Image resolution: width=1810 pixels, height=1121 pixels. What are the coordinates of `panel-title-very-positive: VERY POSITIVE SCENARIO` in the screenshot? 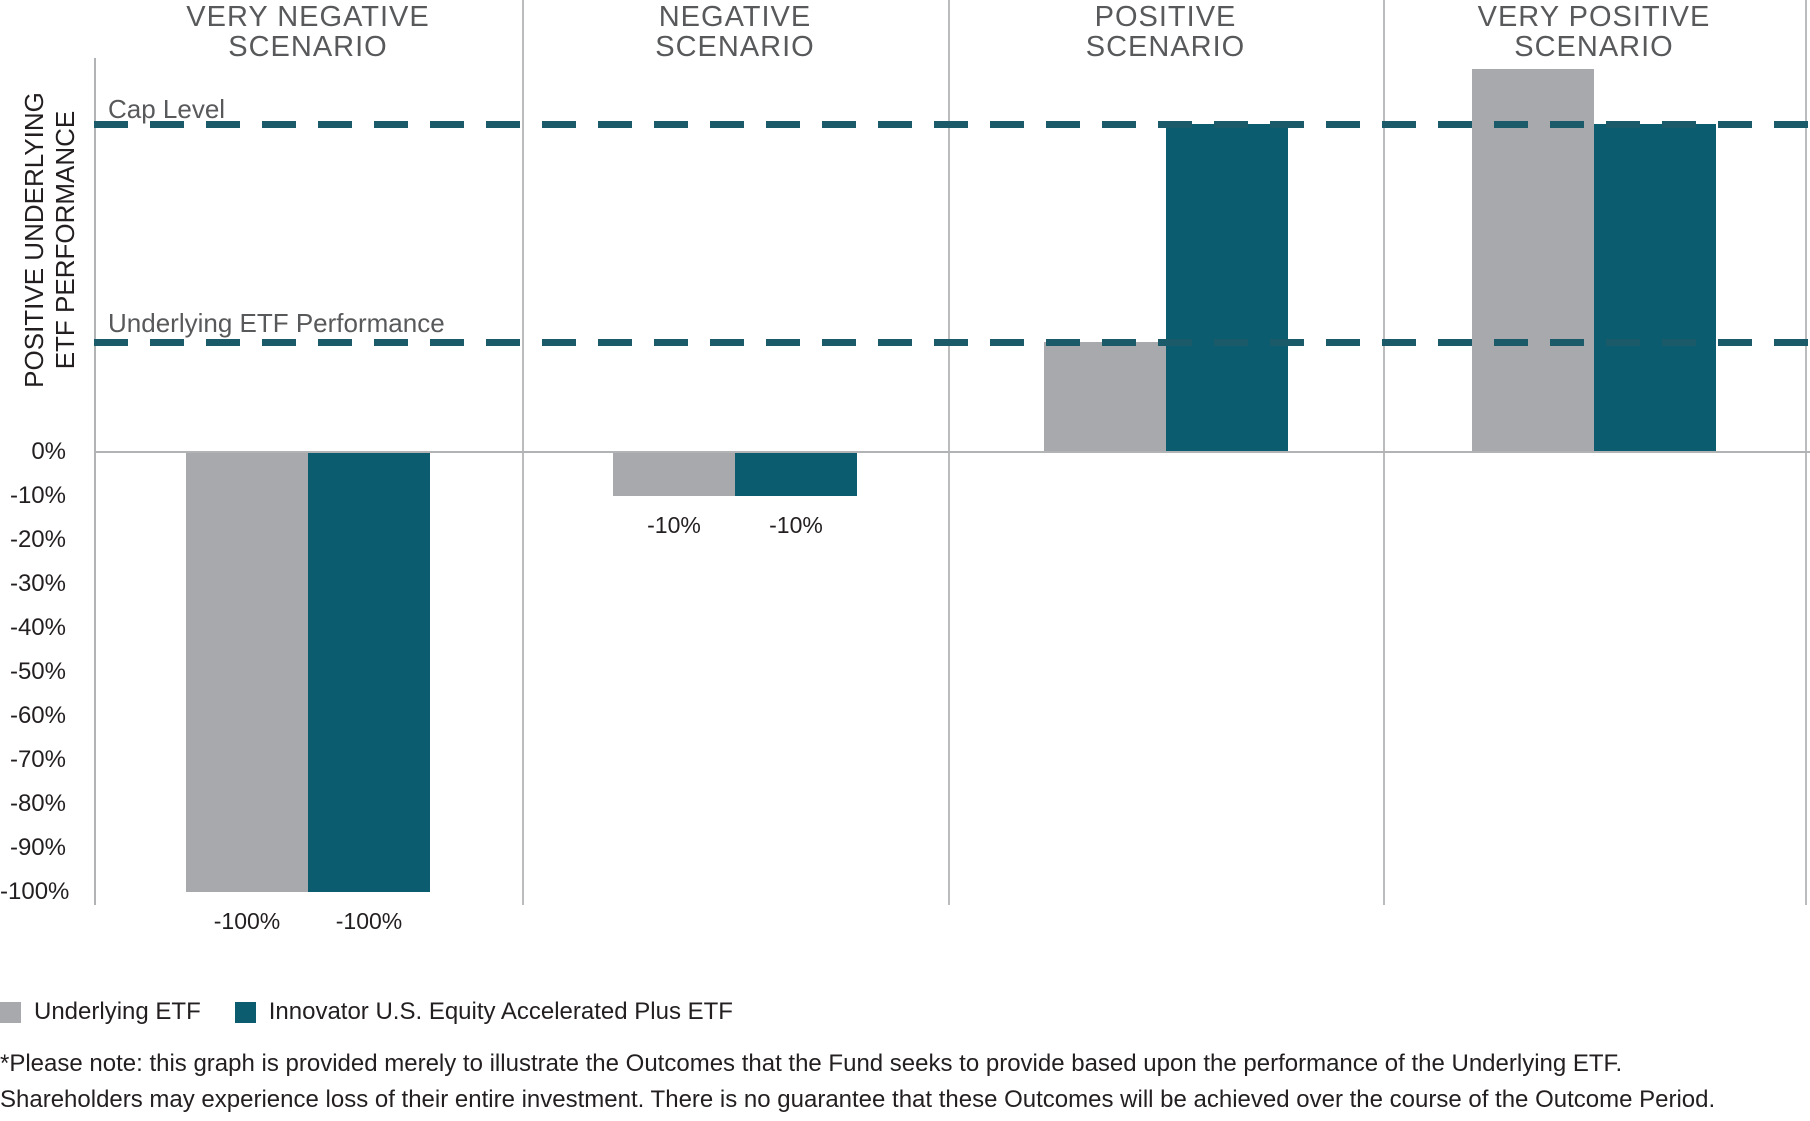 It's located at (1594, 32).